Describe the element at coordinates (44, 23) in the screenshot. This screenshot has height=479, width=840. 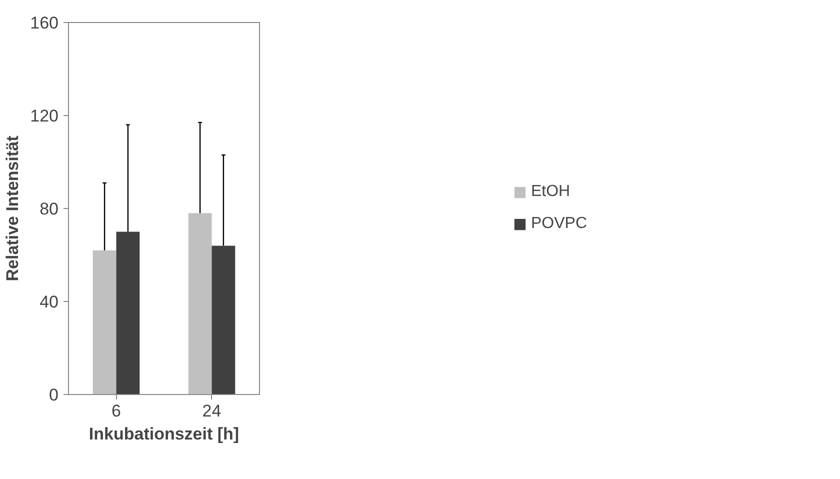
I see `y-tick-label: 160` at that location.